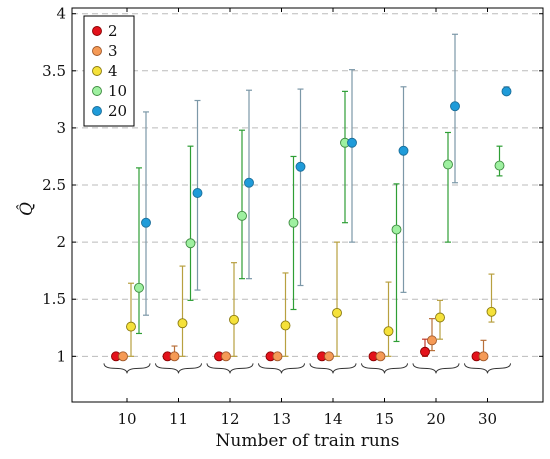  What do you see at coordinates (435, 419) in the screenshot?
I see `x-tick-label: 20` at bounding box center [435, 419].